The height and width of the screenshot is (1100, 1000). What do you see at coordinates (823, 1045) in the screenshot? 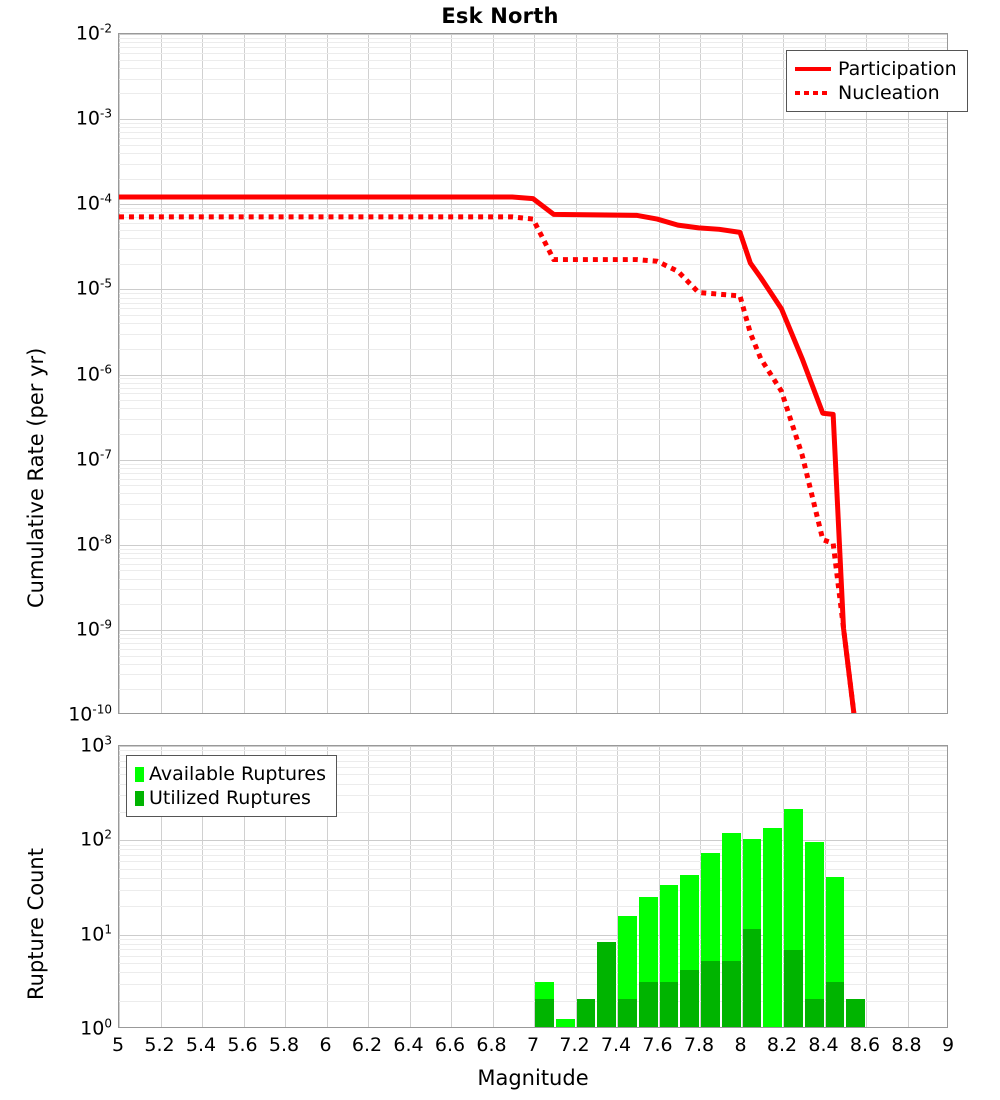
I see `x-tick-label: 8.4` at bounding box center [823, 1045].